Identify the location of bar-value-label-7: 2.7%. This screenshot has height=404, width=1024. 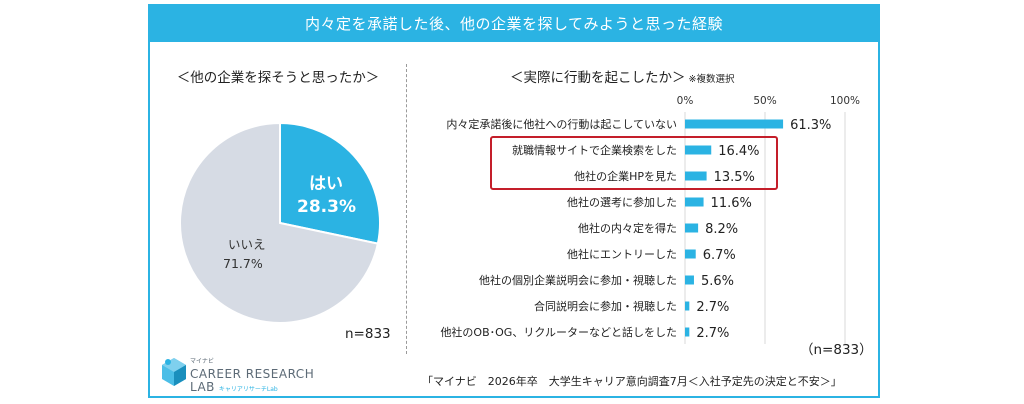
(712, 307).